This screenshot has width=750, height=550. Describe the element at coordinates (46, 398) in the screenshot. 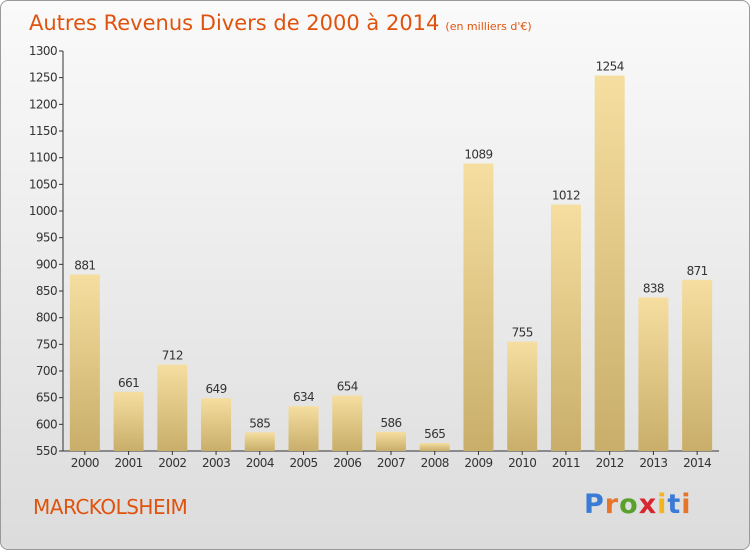

I see `y-tick-label: 650` at that location.